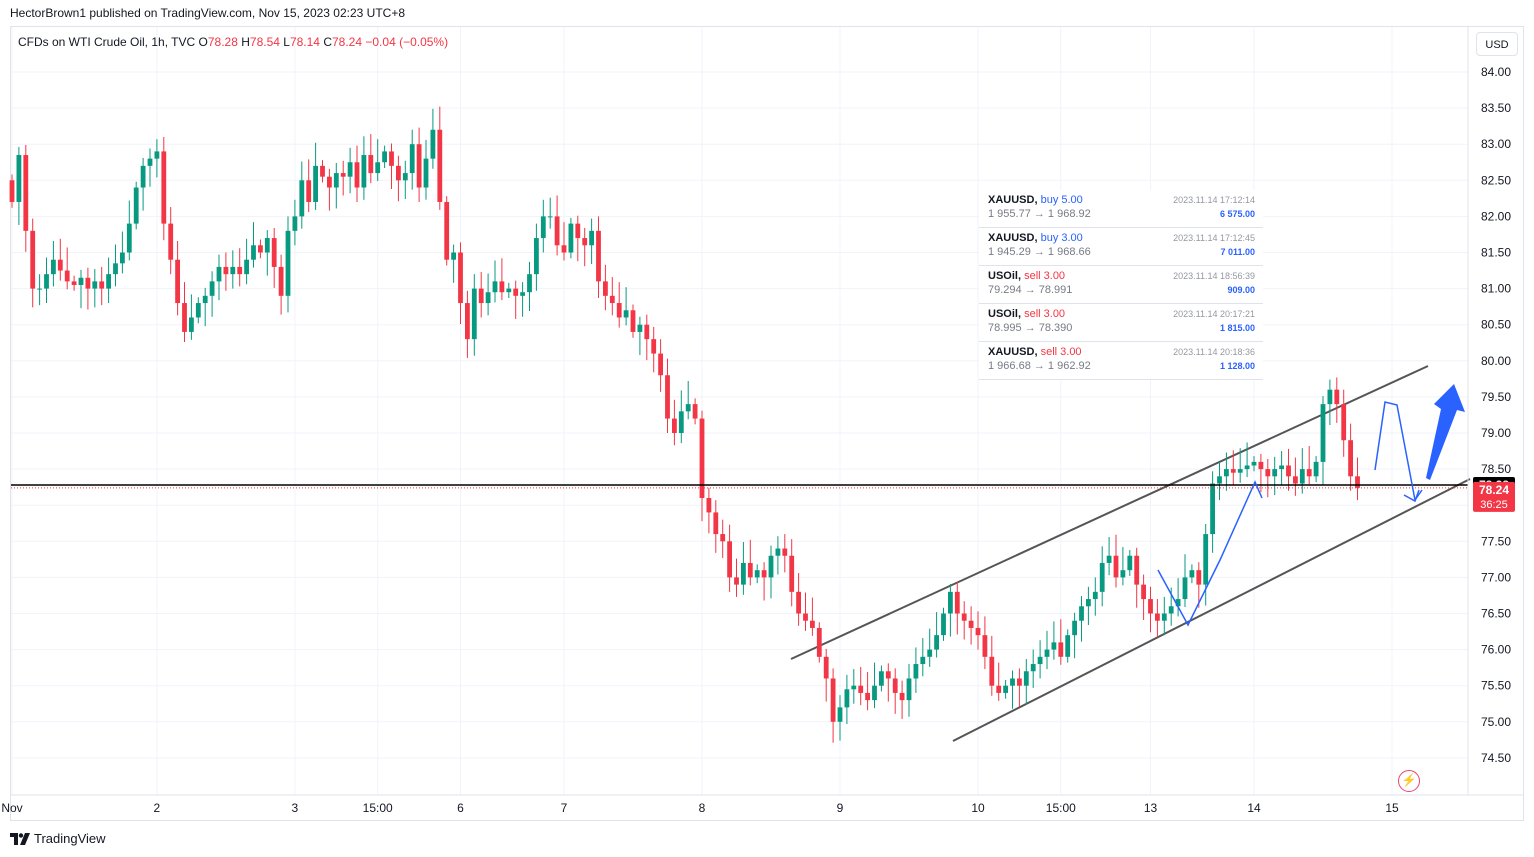  Describe the element at coordinates (840, 808) in the screenshot. I see `x-tick-label: 9` at that location.